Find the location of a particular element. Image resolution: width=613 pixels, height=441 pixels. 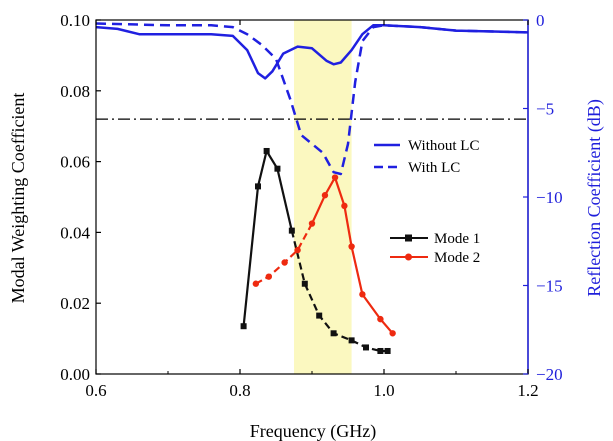

mode2-line-segment is located at coordinates (352, 254).